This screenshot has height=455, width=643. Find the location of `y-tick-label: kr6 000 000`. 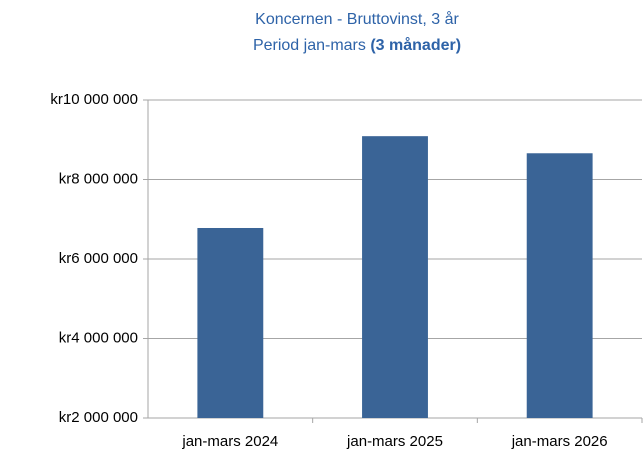

y-tick-label: kr6 000 000 is located at coordinates (98, 258).